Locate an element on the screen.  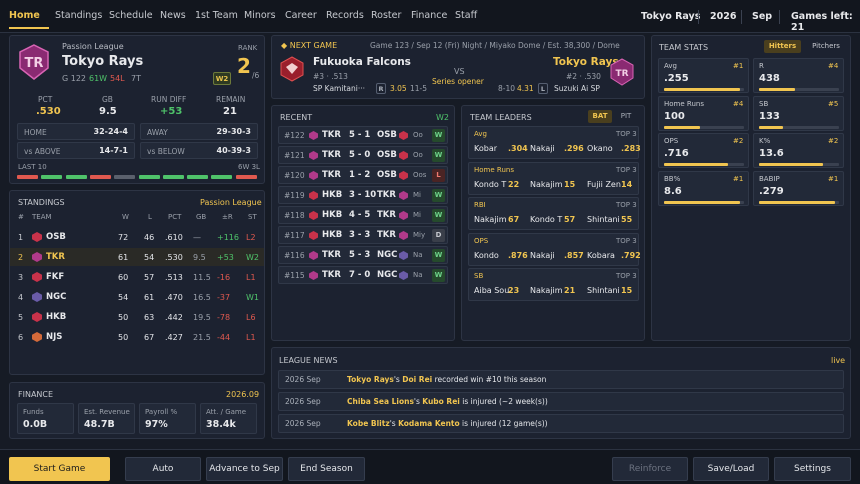
standings-row: 1 OSB 72 46 .610 — +116 L2 is located at coordinates (137, 237).